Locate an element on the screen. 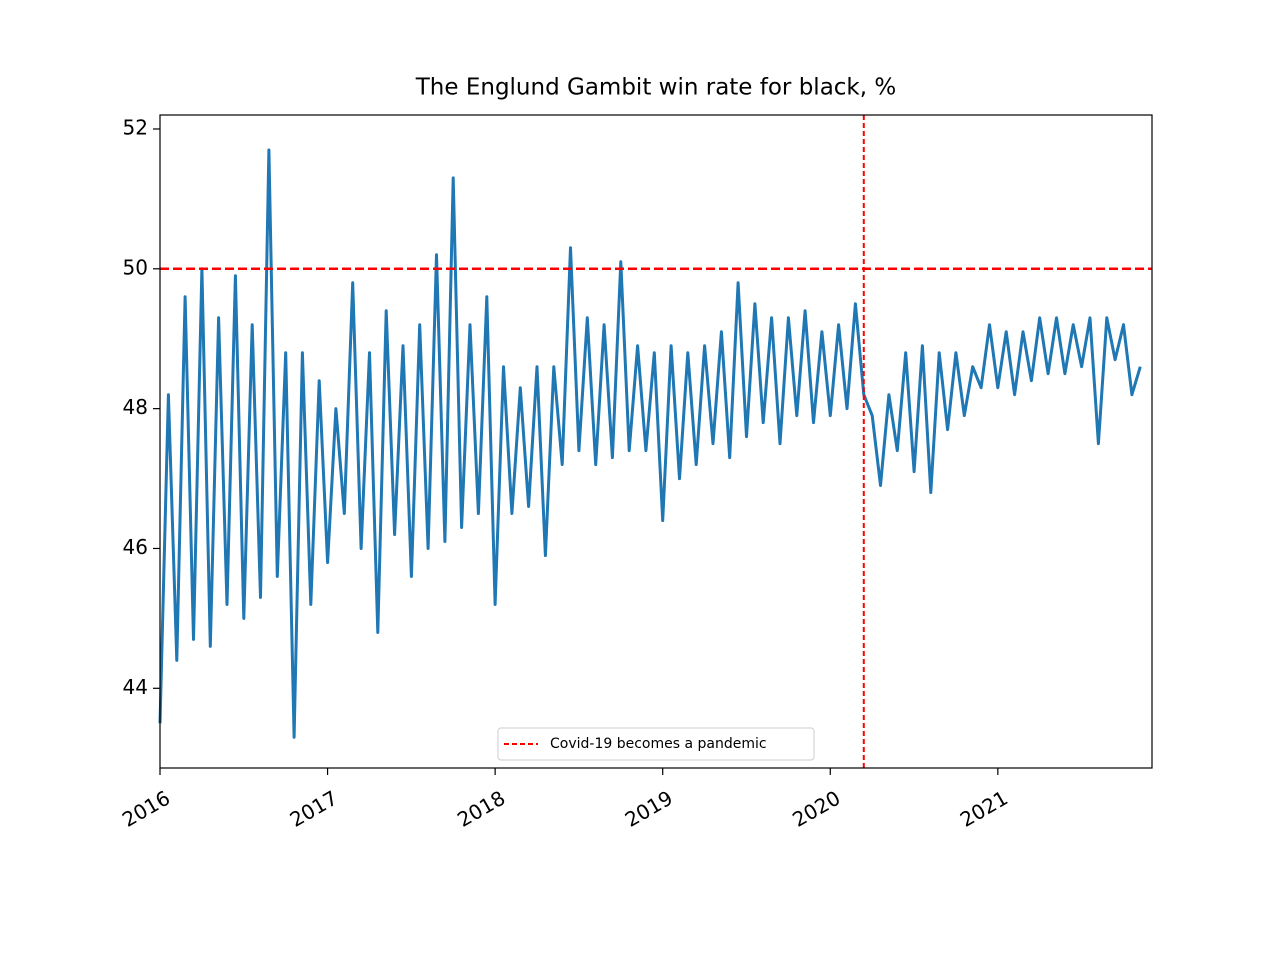 The image size is (1280, 964). y-tick-label: 50 is located at coordinates (135, 267).